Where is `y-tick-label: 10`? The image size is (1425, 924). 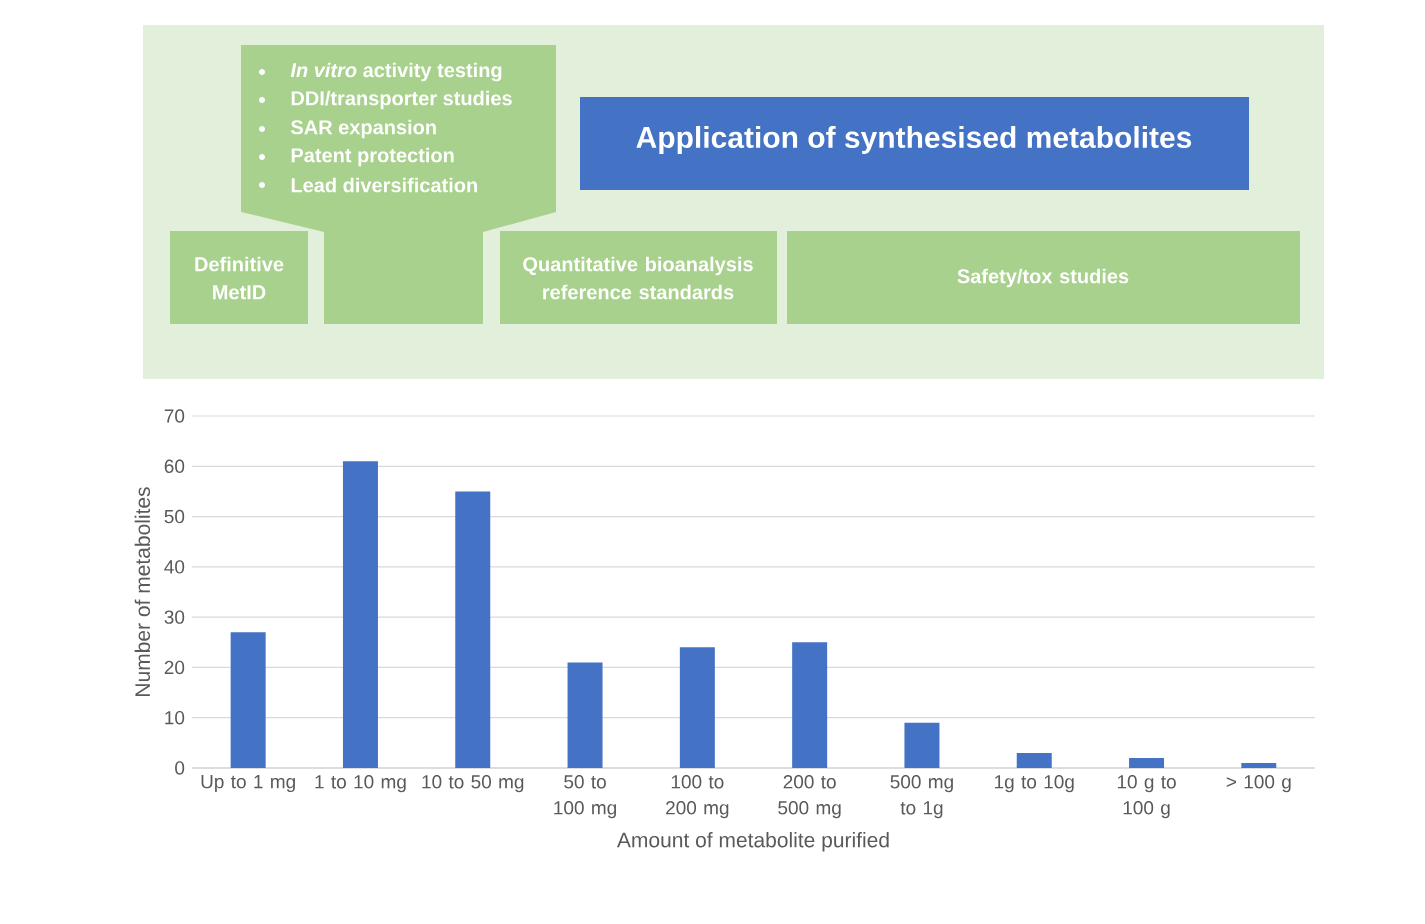
y-tick-label: 10 is located at coordinates (175, 717).